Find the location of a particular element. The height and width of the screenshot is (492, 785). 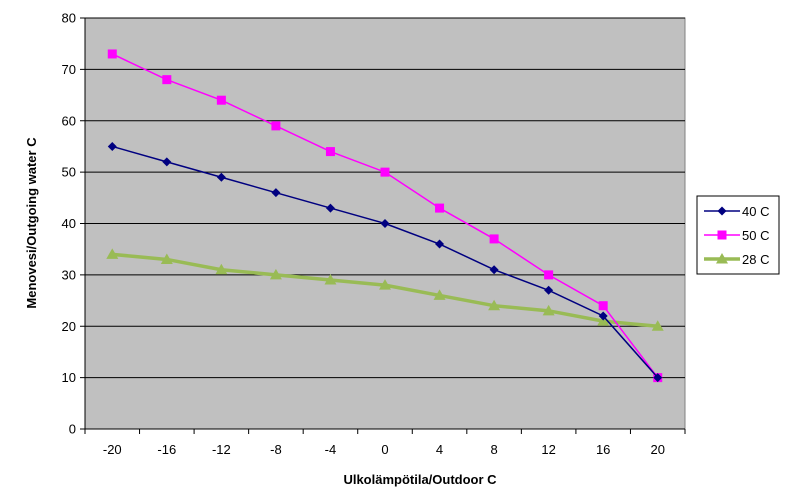

series-28-c is located at coordinates (385, 289).